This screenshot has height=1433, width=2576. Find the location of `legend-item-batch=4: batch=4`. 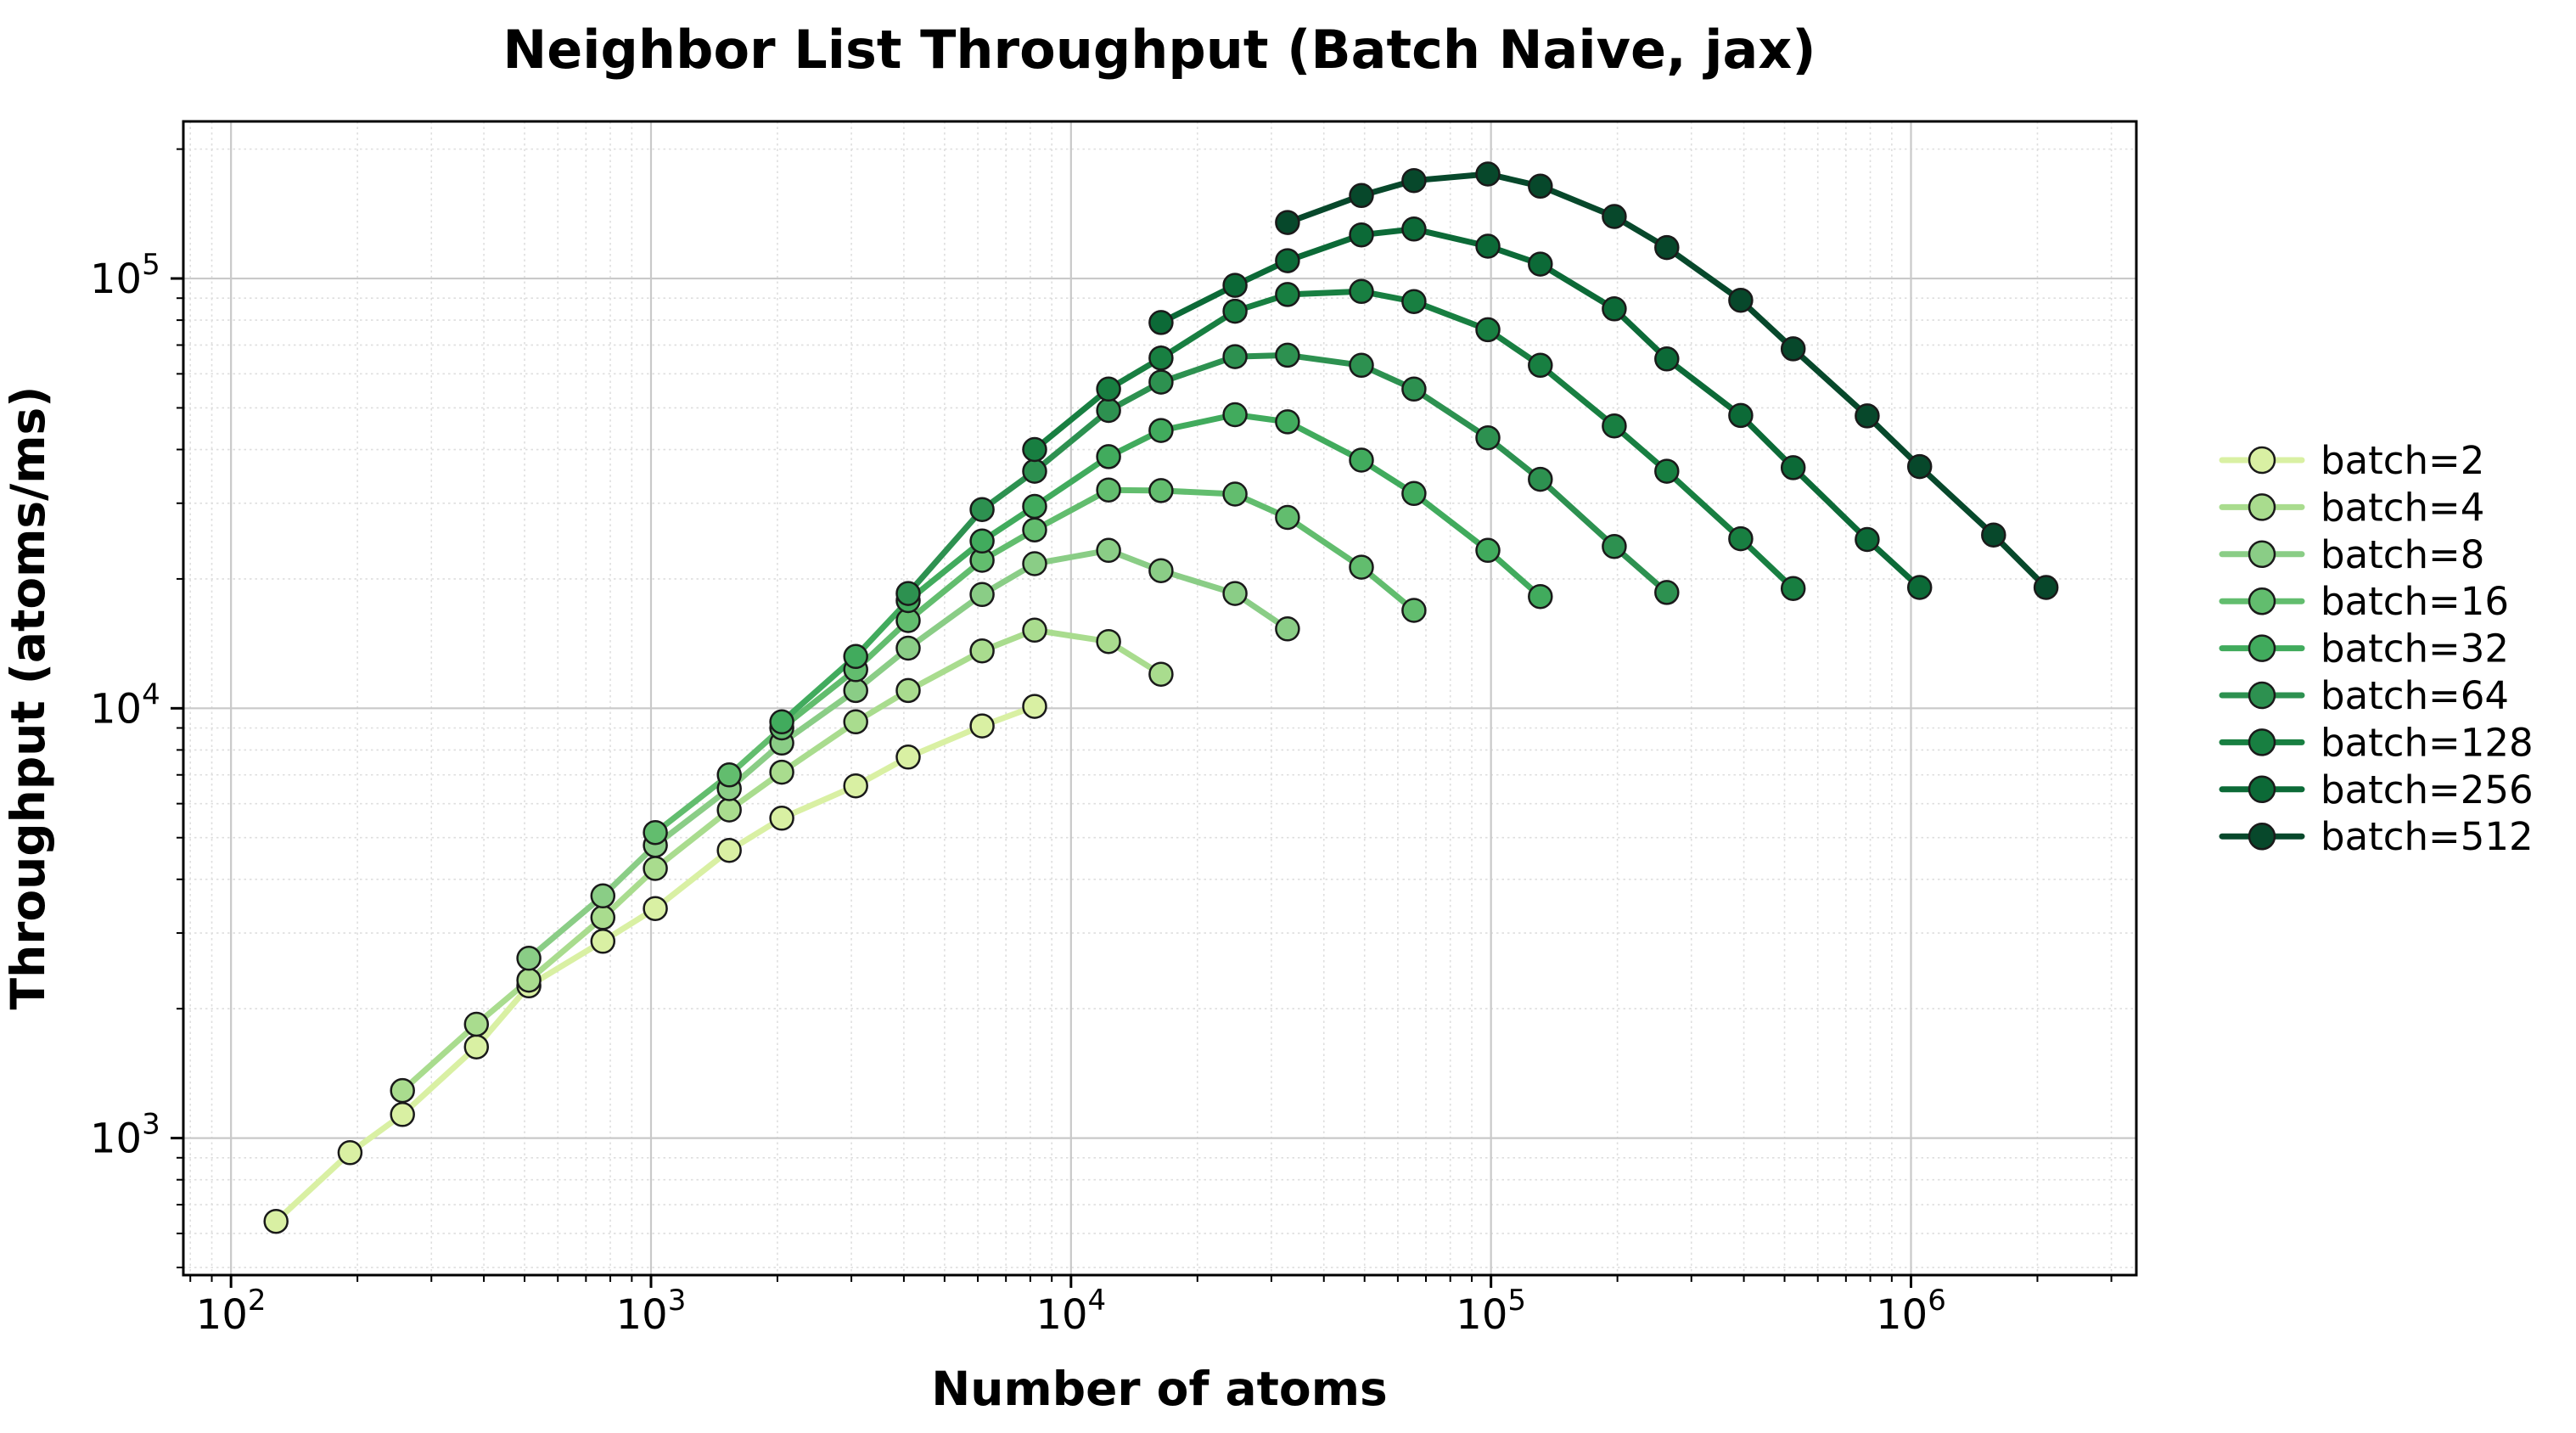

legend-item-batch=4: batch=4 is located at coordinates (2351, 507).